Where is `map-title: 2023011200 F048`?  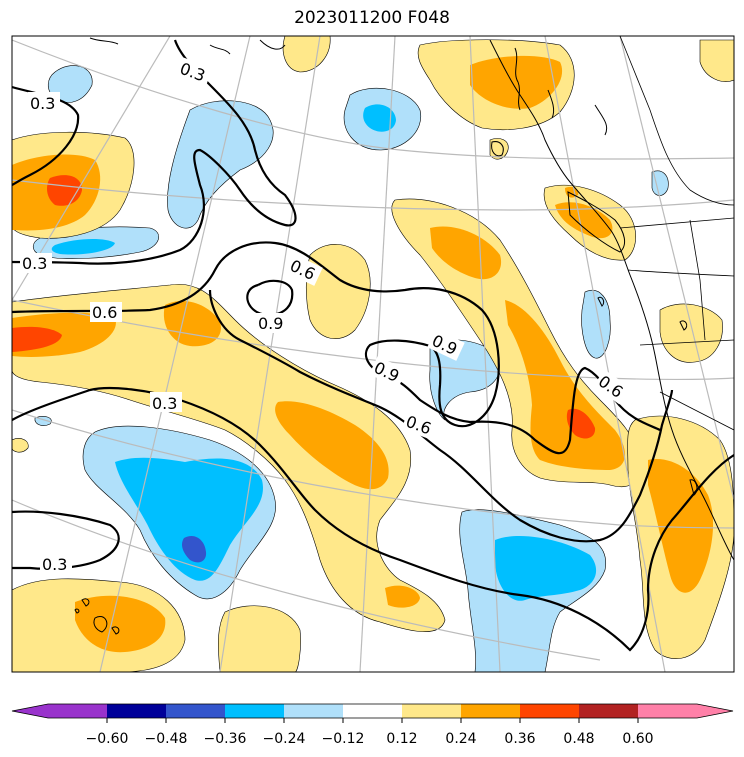
map-title: 2023011200 F048 is located at coordinates (372, 18).